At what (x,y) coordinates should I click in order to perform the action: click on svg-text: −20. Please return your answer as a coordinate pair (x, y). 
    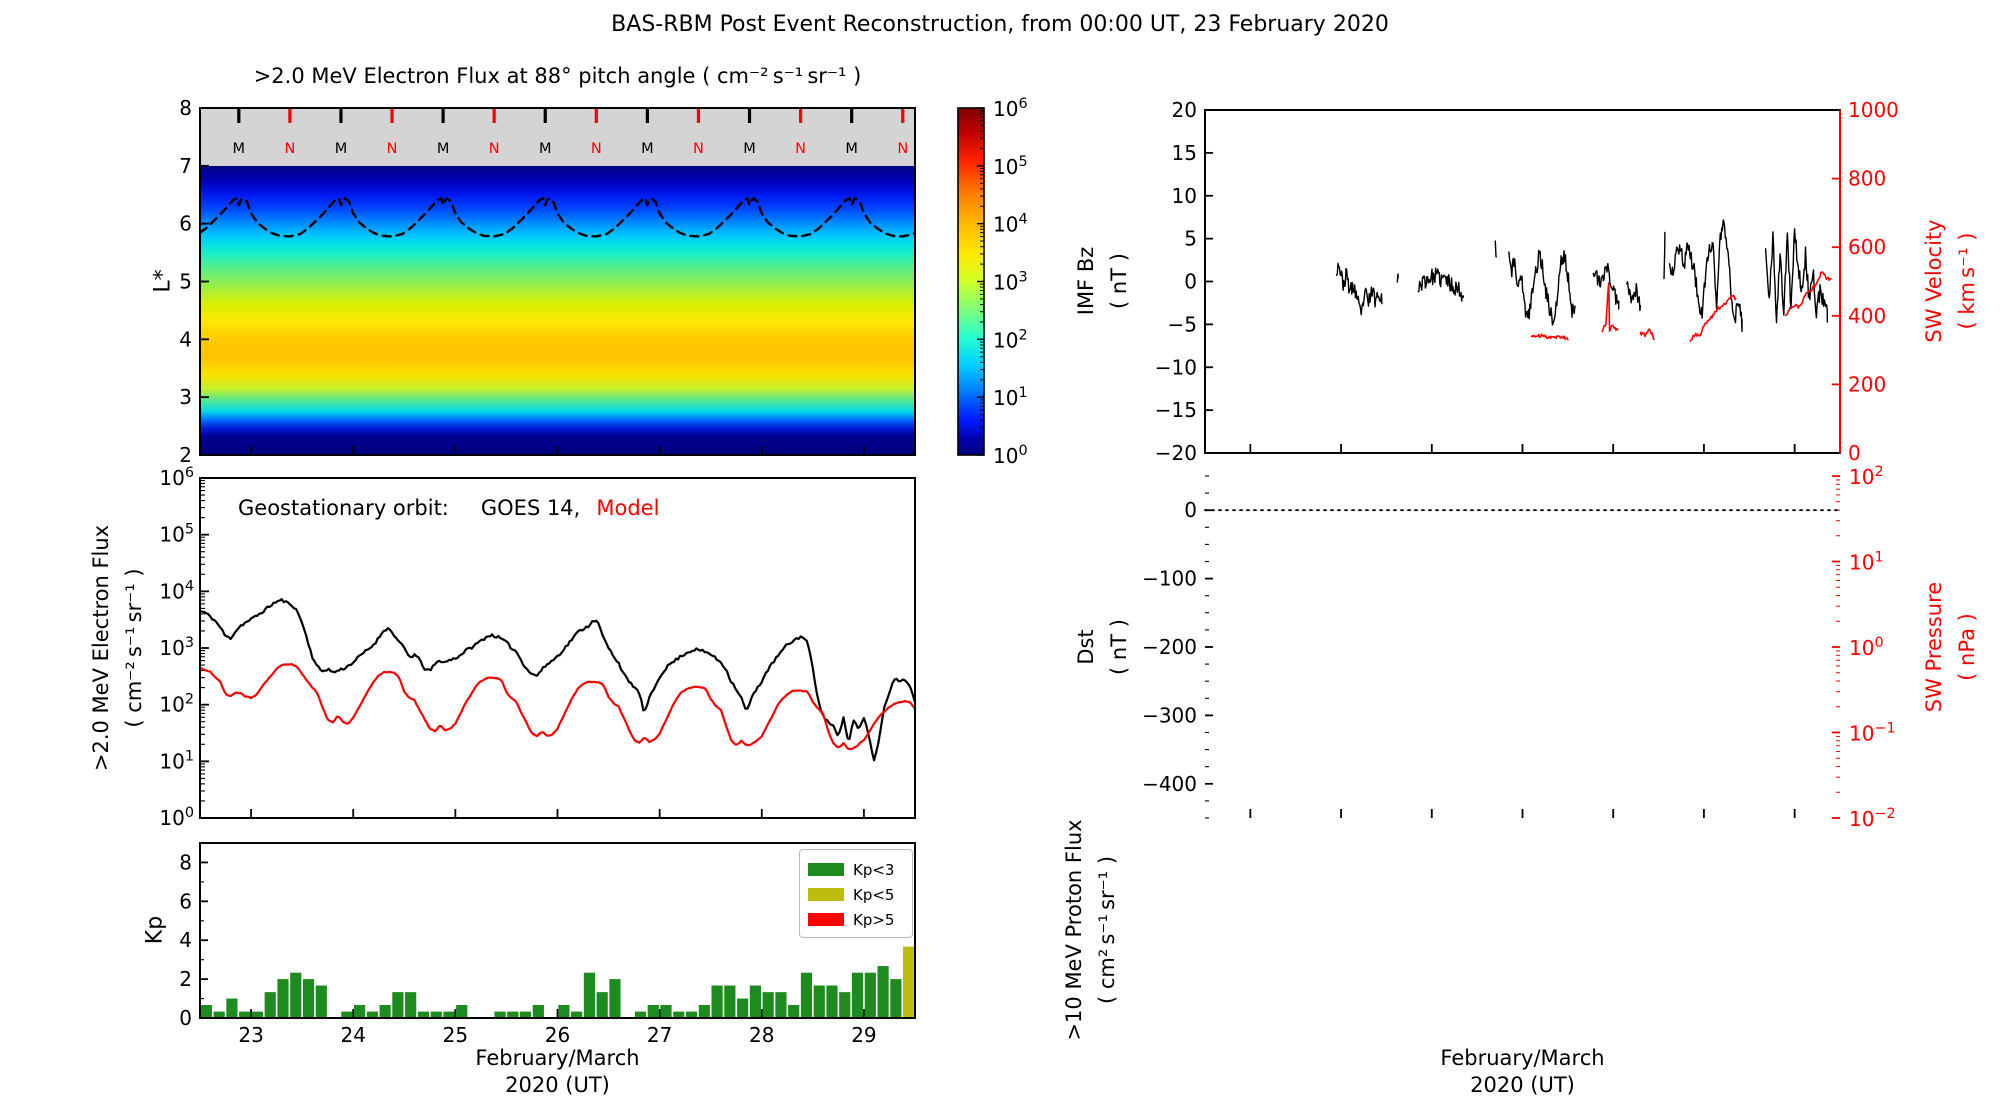
    Looking at the image, I should click on (1176, 453).